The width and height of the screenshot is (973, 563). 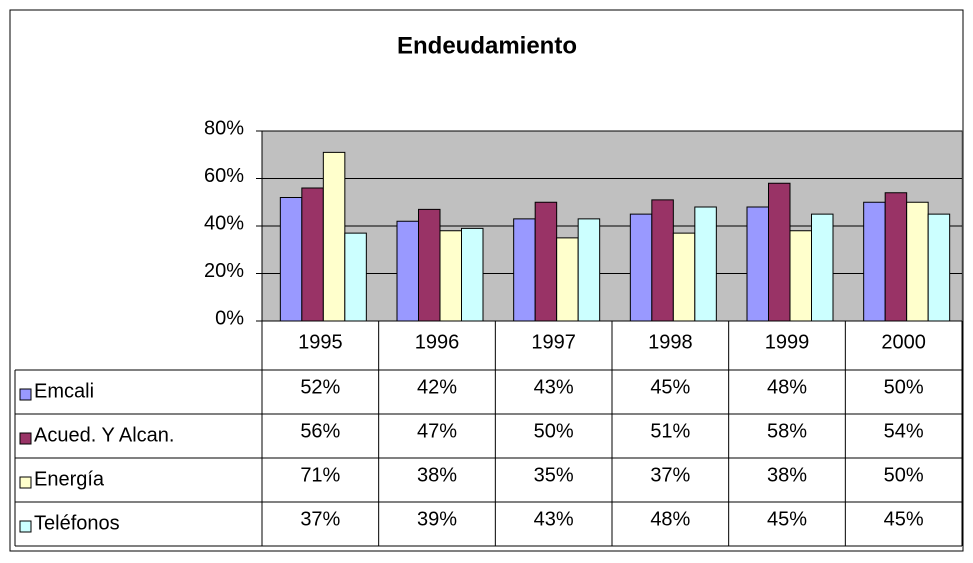 What do you see at coordinates (787, 342) in the screenshot?
I see `x-tick-label: 1999` at bounding box center [787, 342].